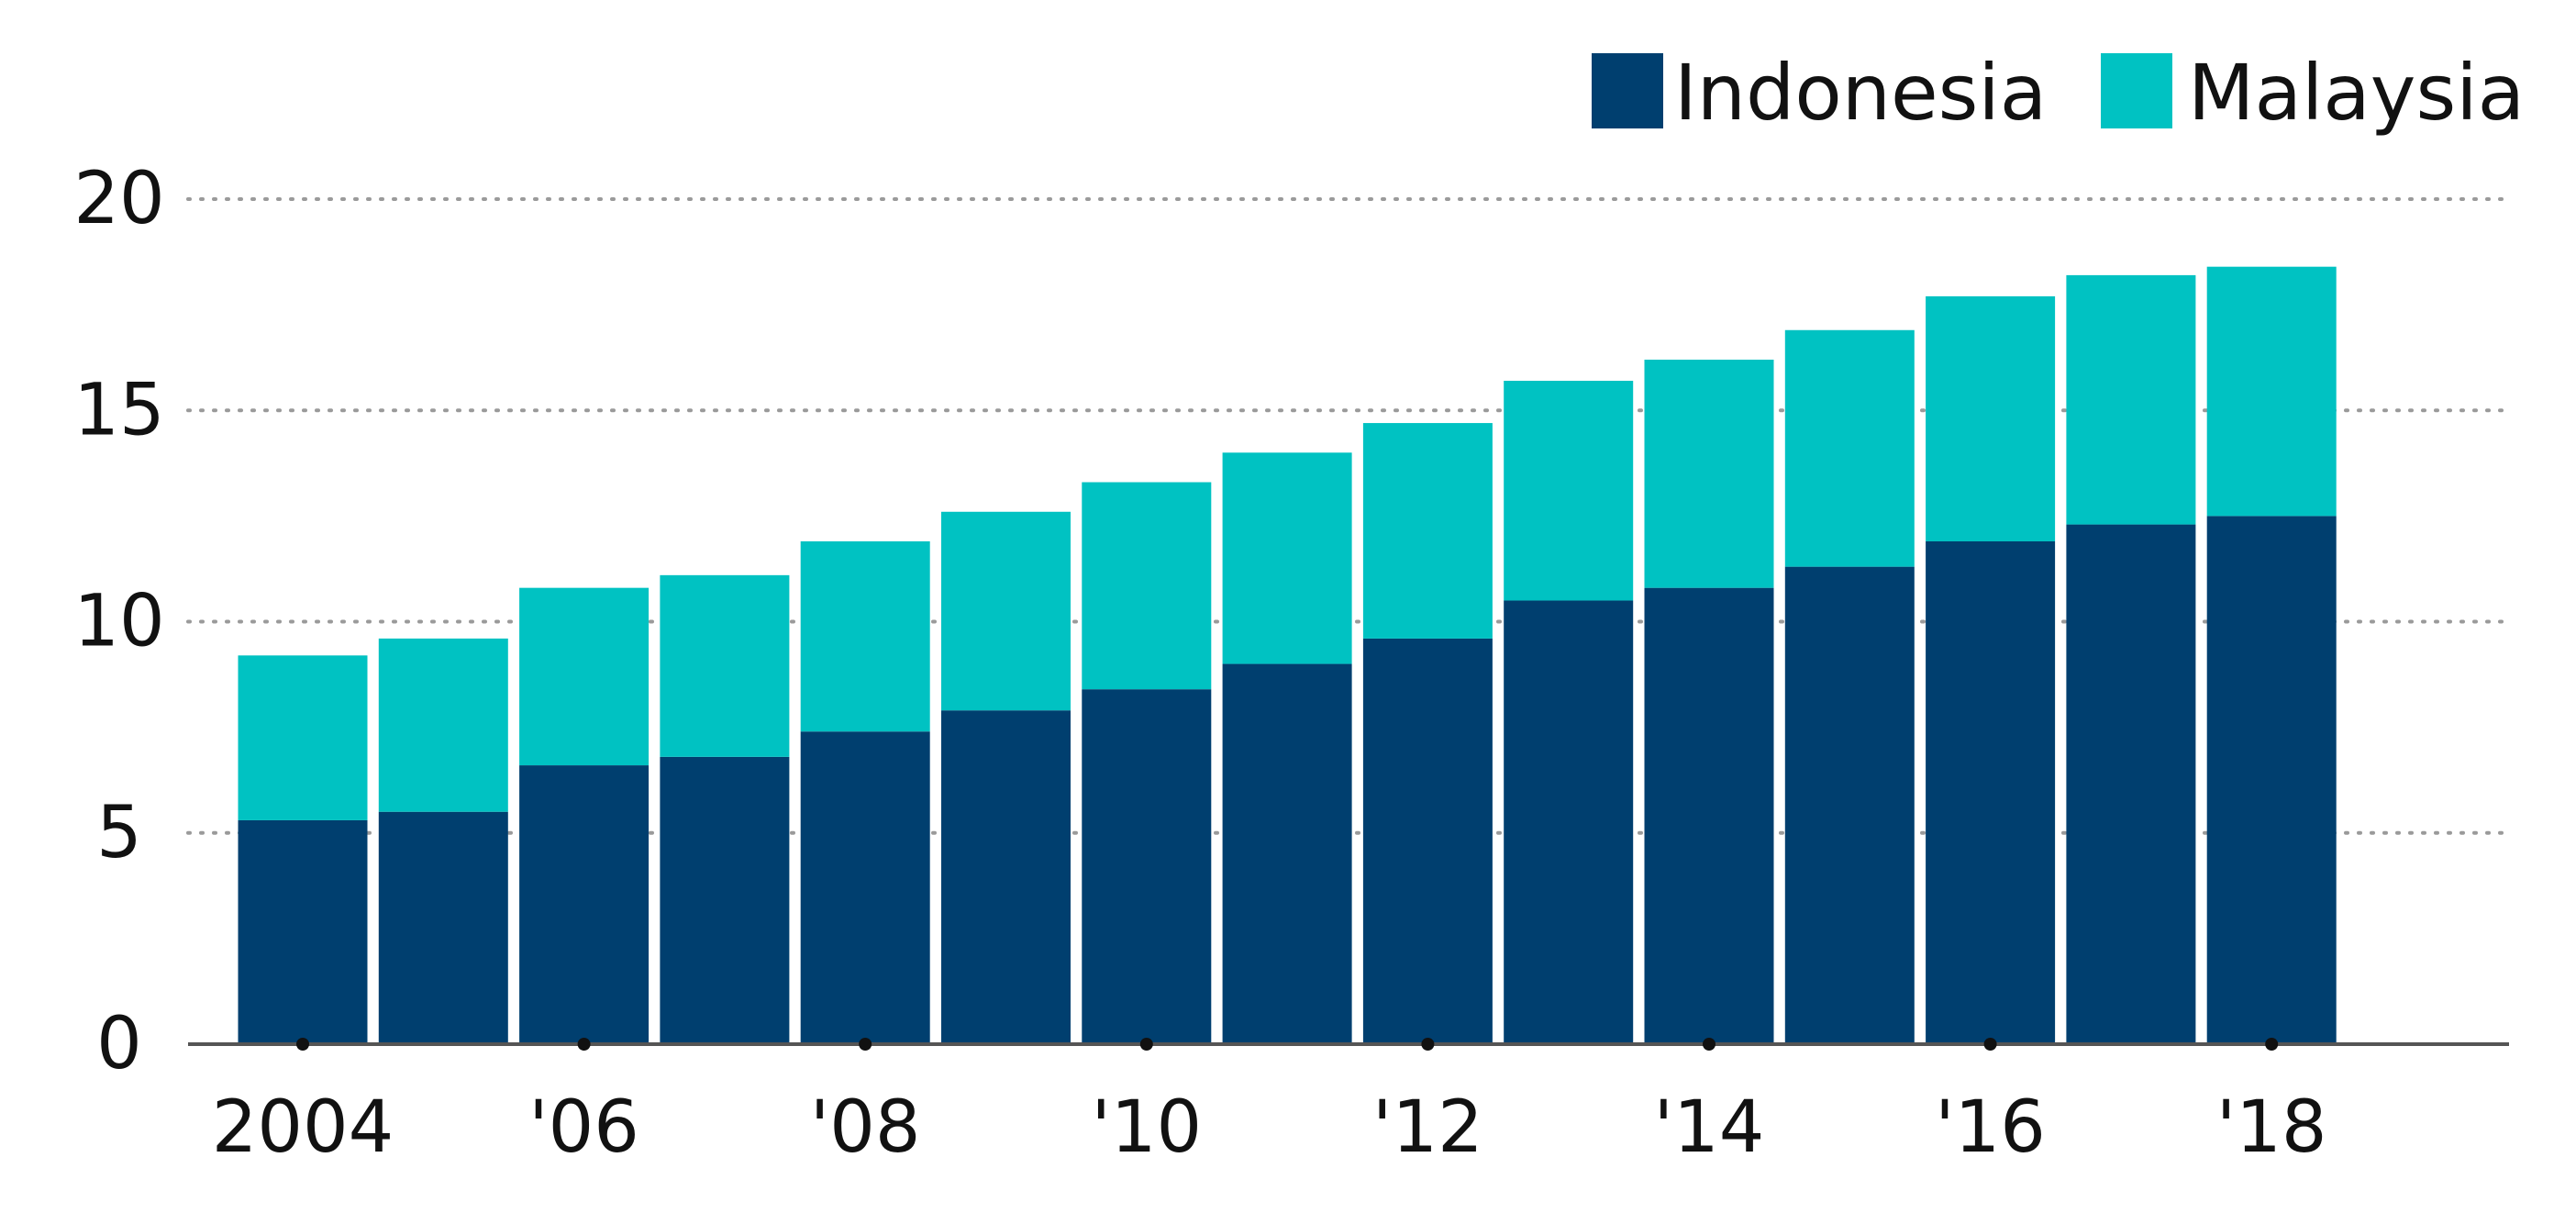 This screenshot has width=2576, height=1213. What do you see at coordinates (1990, 1127) in the screenshot?
I see `x-tick-label: '16` at bounding box center [1990, 1127].